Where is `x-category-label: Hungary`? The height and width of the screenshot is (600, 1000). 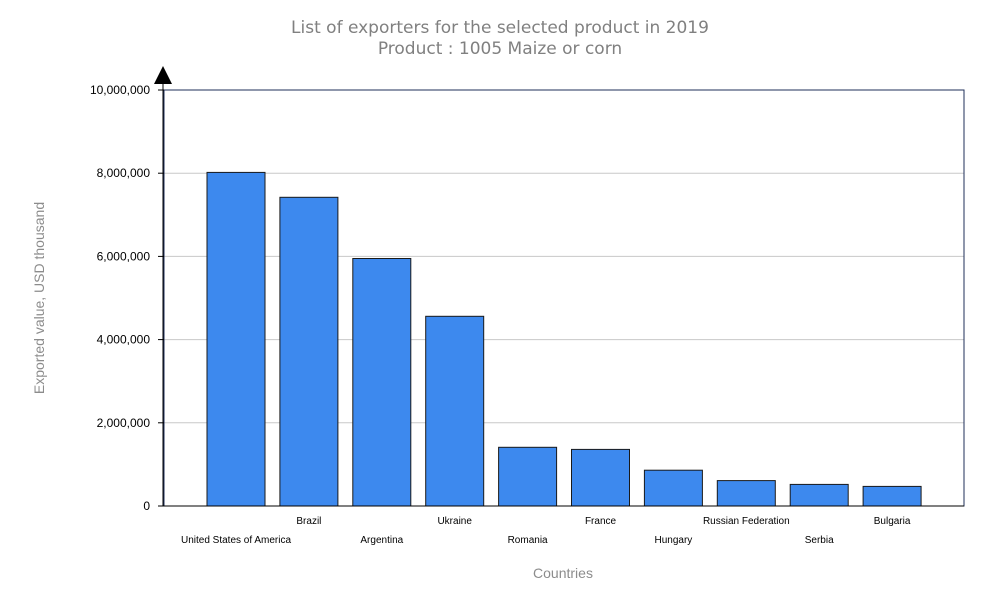
x-category-label: Hungary is located at coordinates (673, 540).